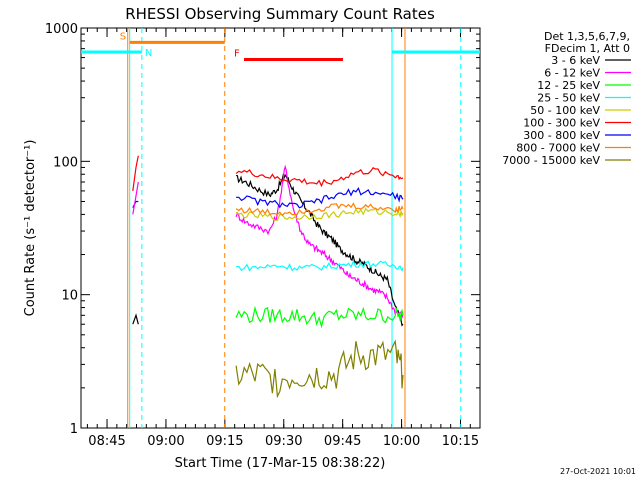 The height and width of the screenshot is (480, 640). Describe the element at coordinates (568, 85) in the screenshot. I see `legend-label: 12 - 25 keV` at that location.